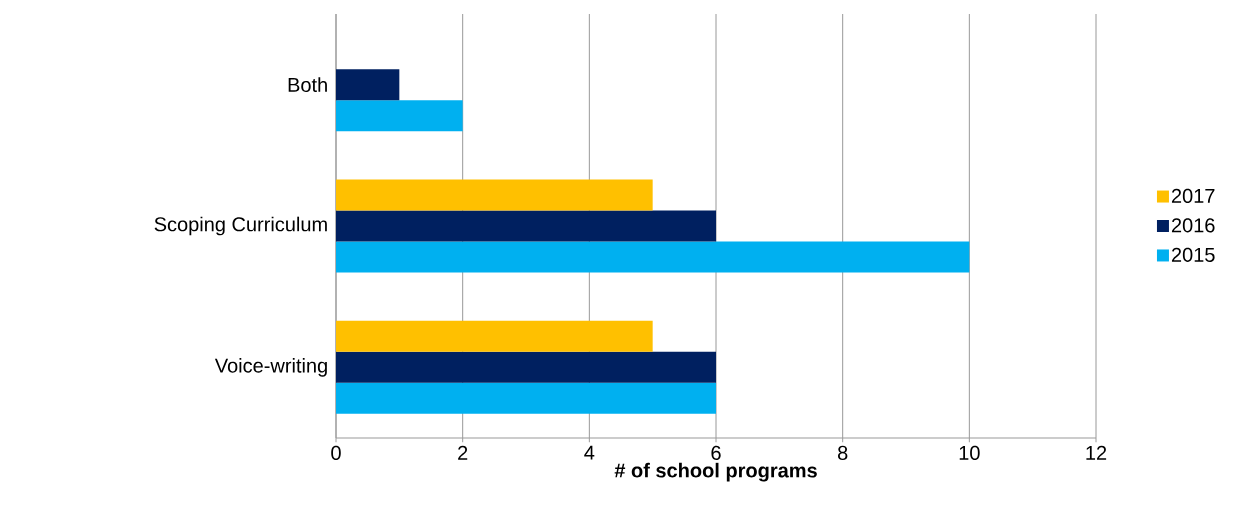 The image size is (1257, 523). Describe the element at coordinates (716, 452) in the screenshot. I see `x-tick-label: 6` at that location.